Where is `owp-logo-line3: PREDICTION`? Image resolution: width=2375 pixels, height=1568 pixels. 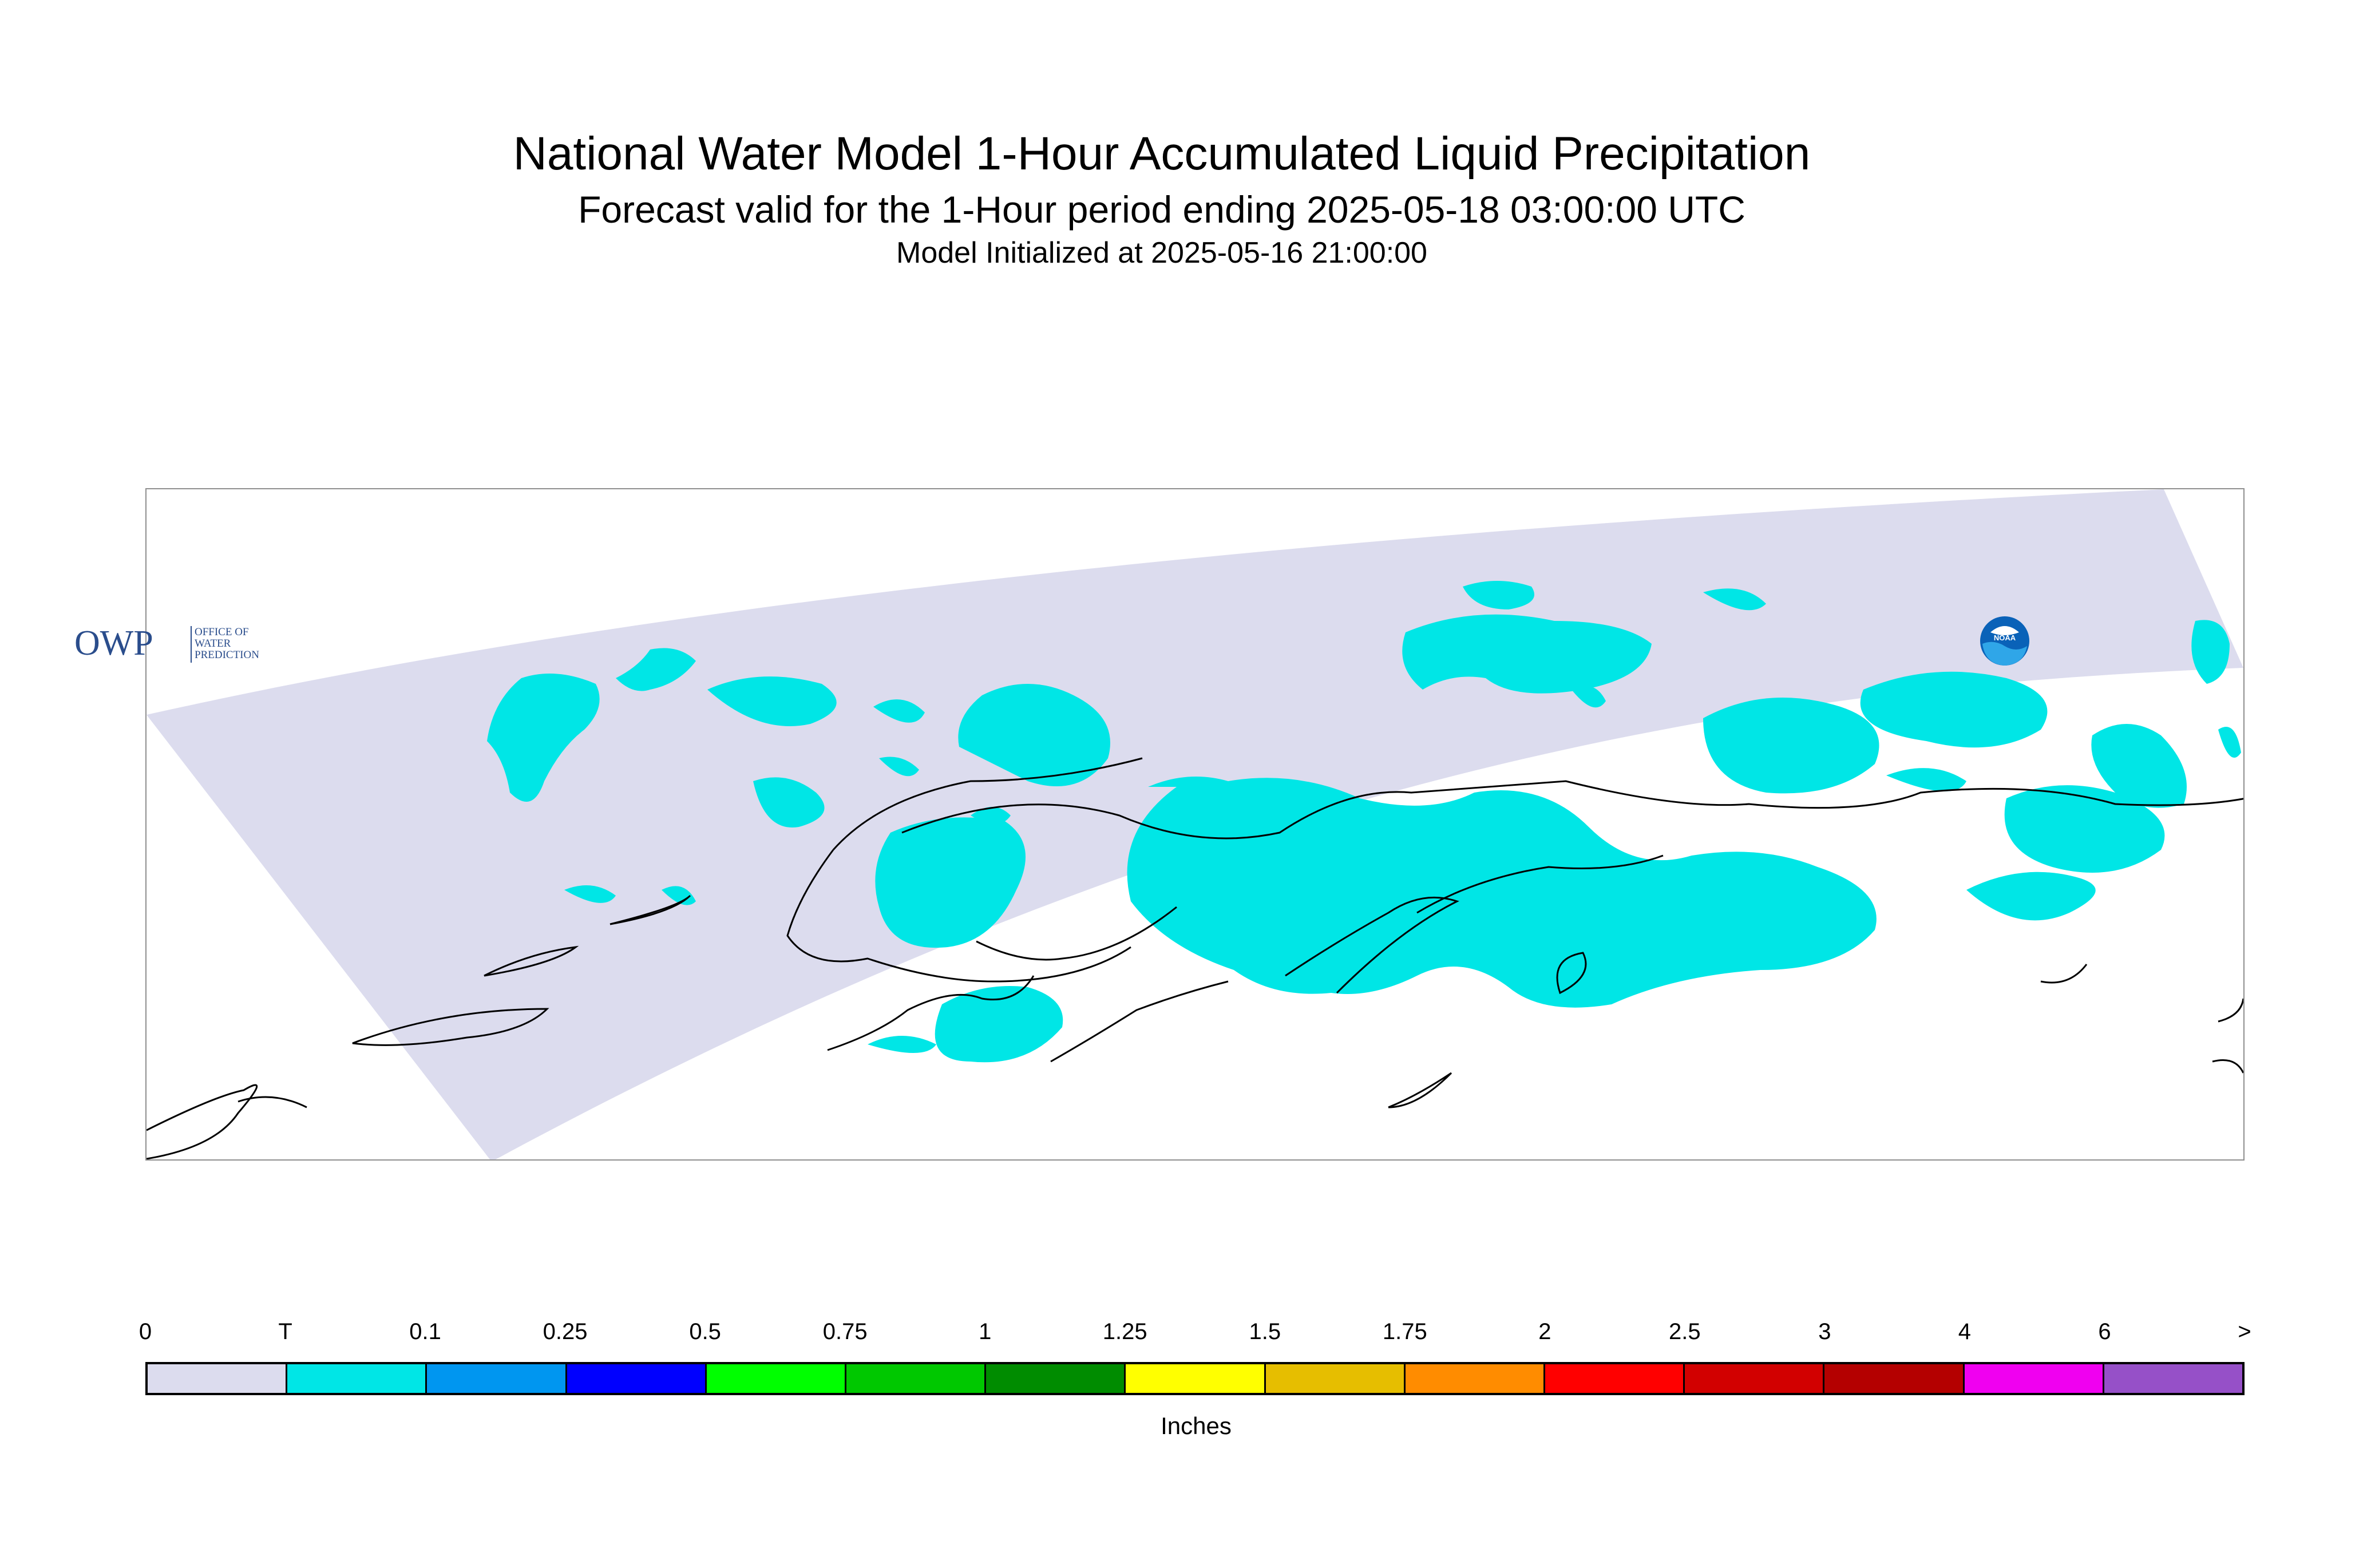
owp-logo-line3: PREDICTION is located at coordinates (227, 655).